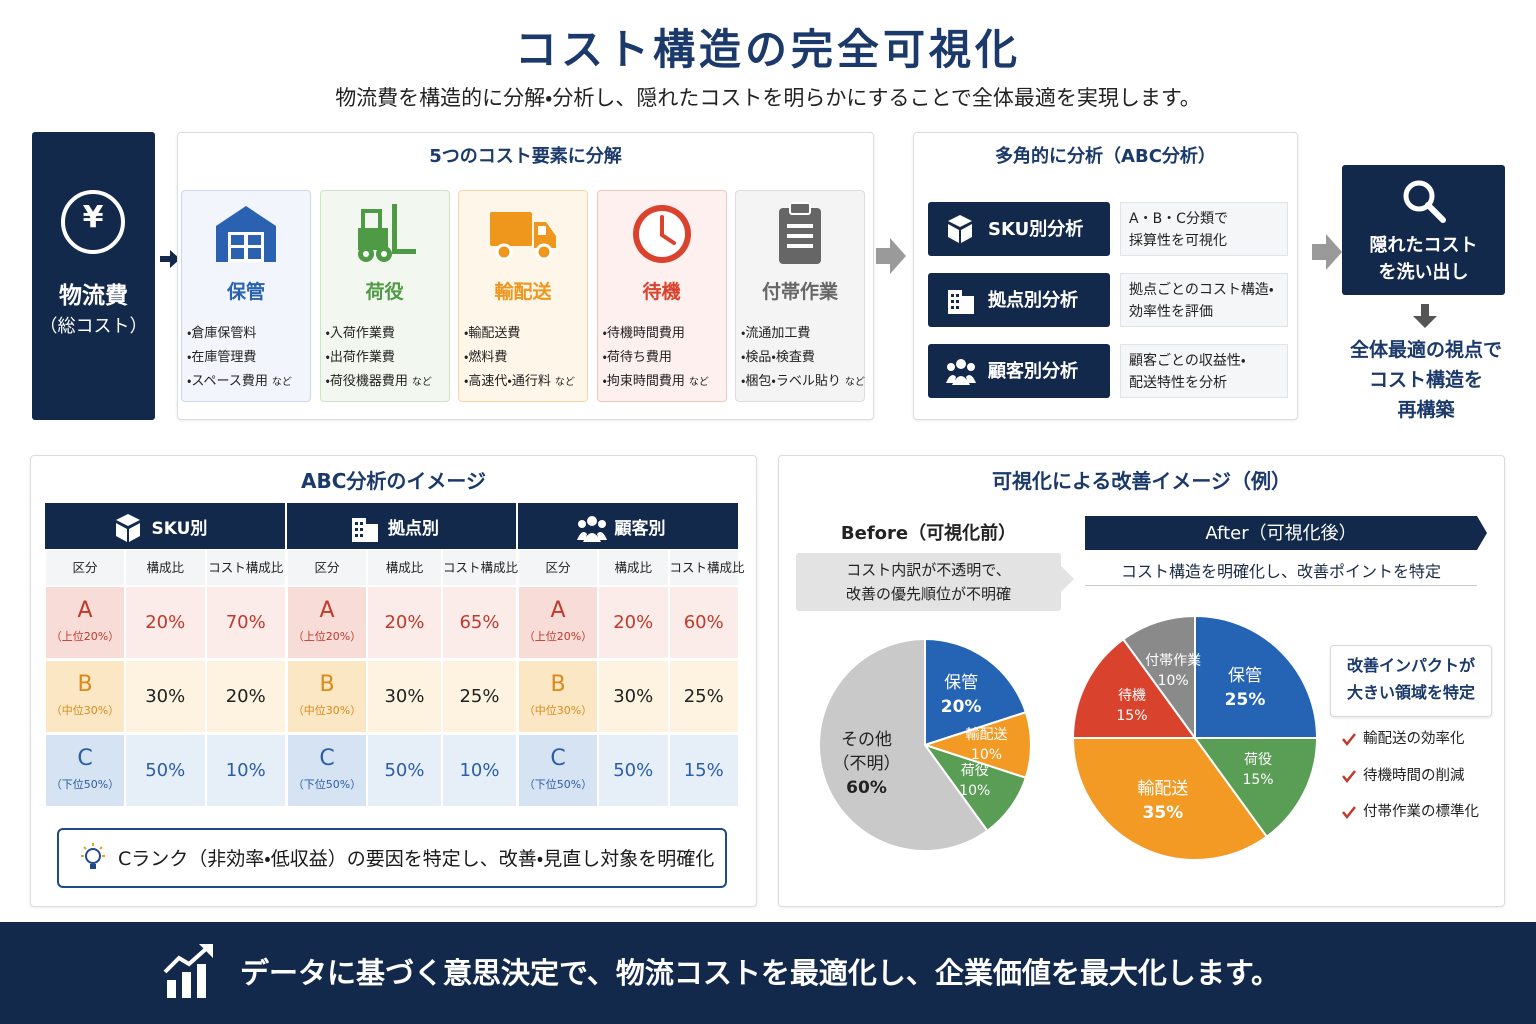 The image size is (1536, 1024). I want to click on bulb-icon, so click(93, 856).